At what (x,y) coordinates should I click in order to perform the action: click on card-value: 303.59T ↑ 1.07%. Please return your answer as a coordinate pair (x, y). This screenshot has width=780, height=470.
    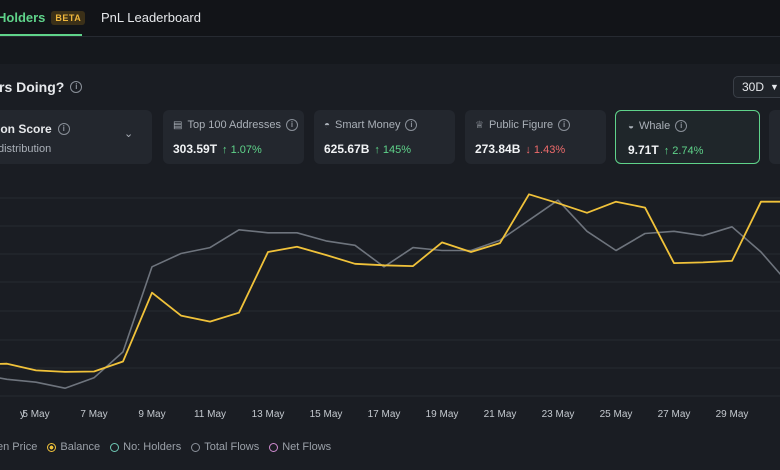
    Looking at the image, I should click on (217, 149).